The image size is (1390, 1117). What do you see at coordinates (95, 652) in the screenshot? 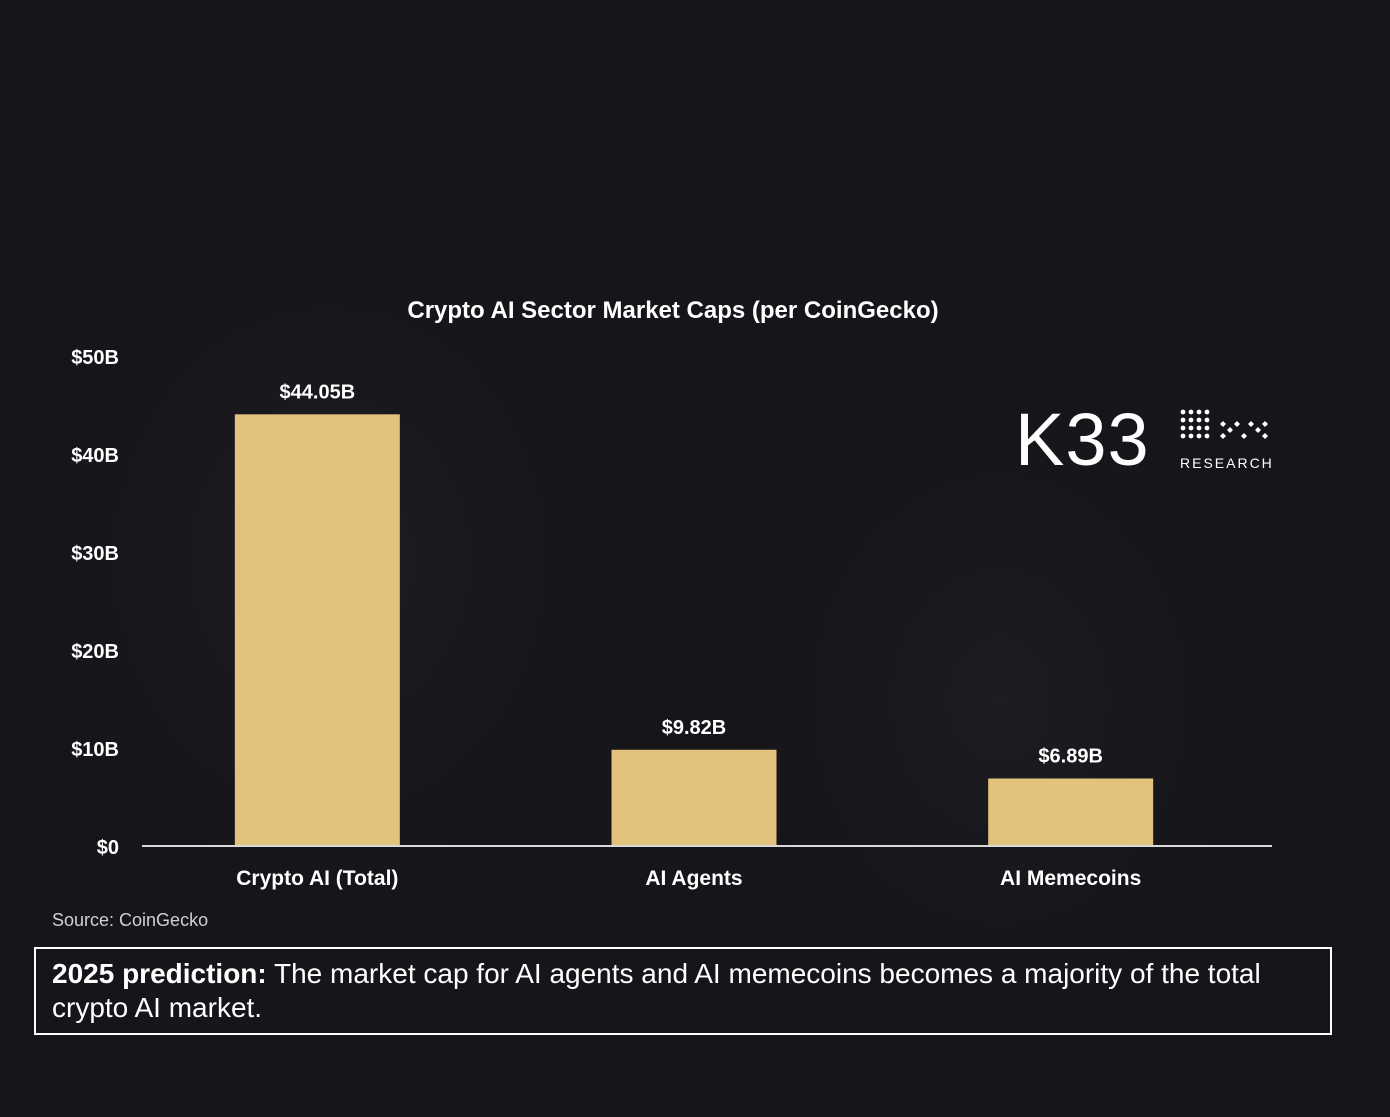
I see `y-tick-label: $20B` at bounding box center [95, 652].